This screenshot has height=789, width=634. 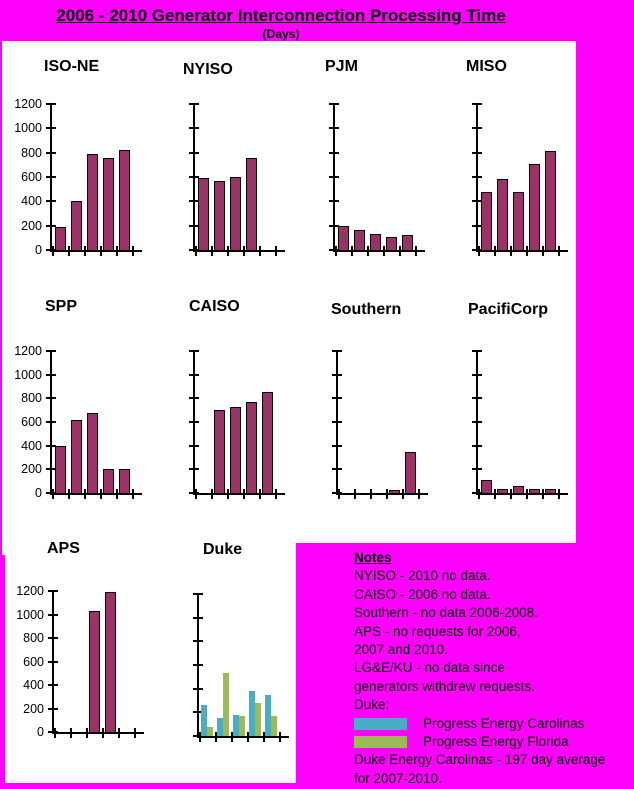 I want to click on y-tick-label-spp: 200, so click(x=31, y=469).